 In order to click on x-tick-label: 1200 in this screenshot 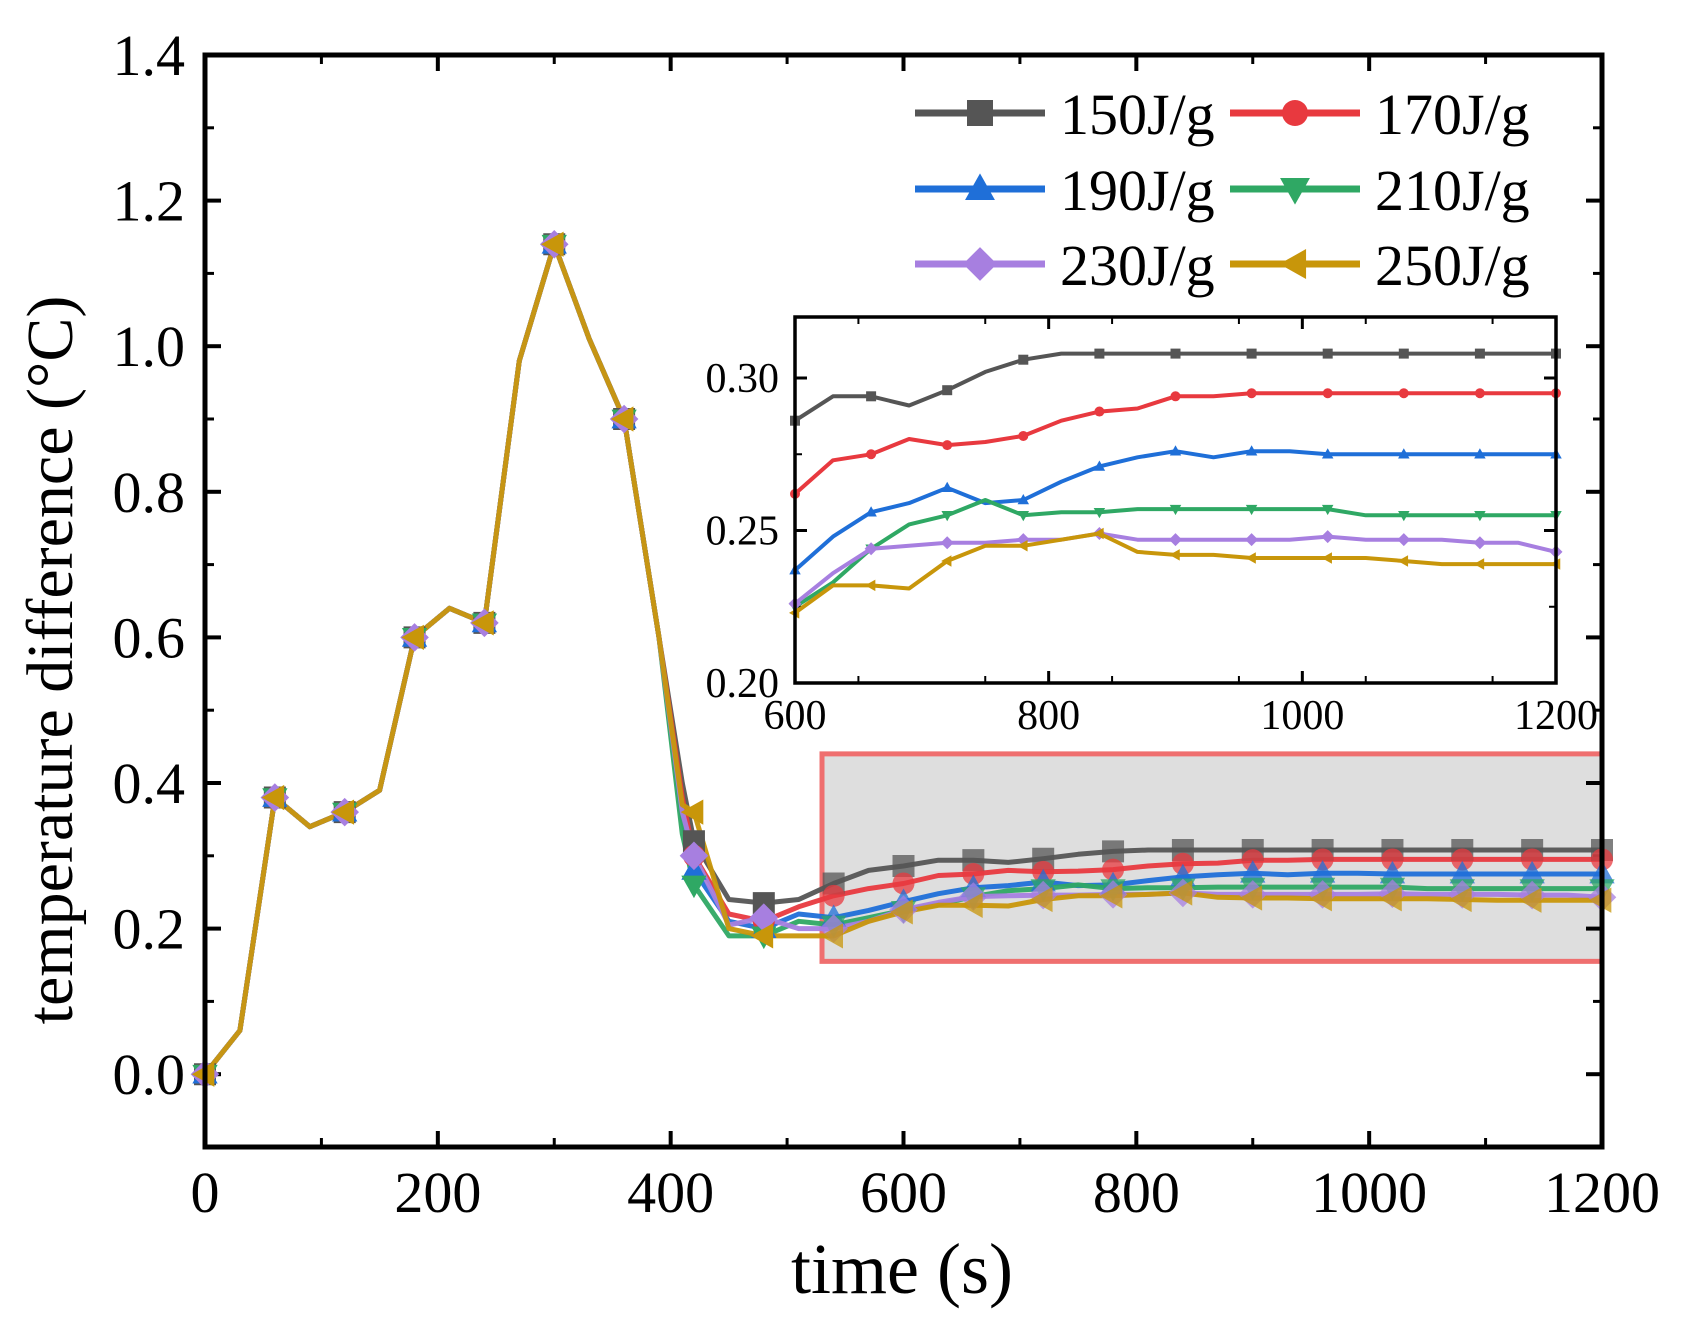, I will do `click(1602, 1192)`.